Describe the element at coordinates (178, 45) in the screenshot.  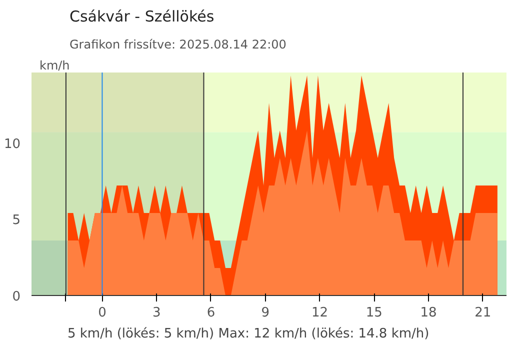
I see `chart-subtitle: Grafikon frissítve: 2025.08.14 22:00` at that location.